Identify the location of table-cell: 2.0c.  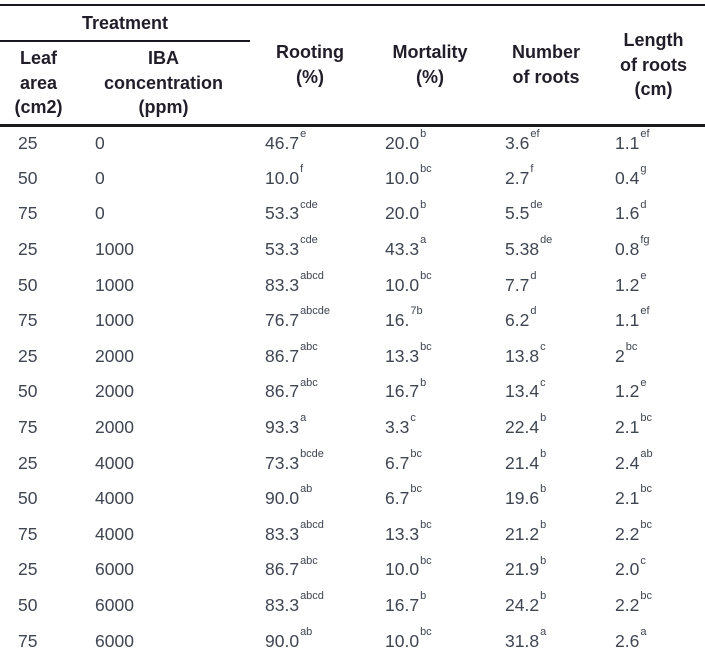
(653, 570).